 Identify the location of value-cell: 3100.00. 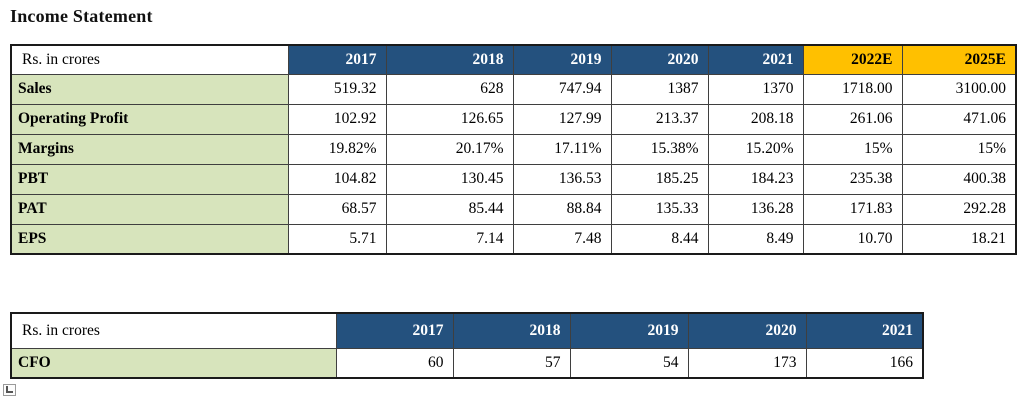
(959, 89).